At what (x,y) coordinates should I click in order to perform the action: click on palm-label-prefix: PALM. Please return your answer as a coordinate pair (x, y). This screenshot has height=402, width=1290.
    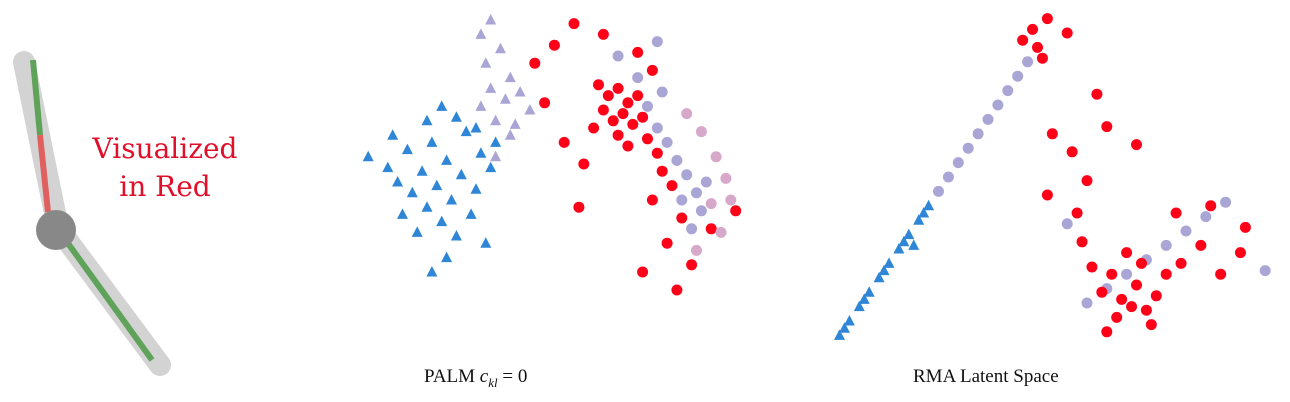
    Looking at the image, I should click on (452, 376).